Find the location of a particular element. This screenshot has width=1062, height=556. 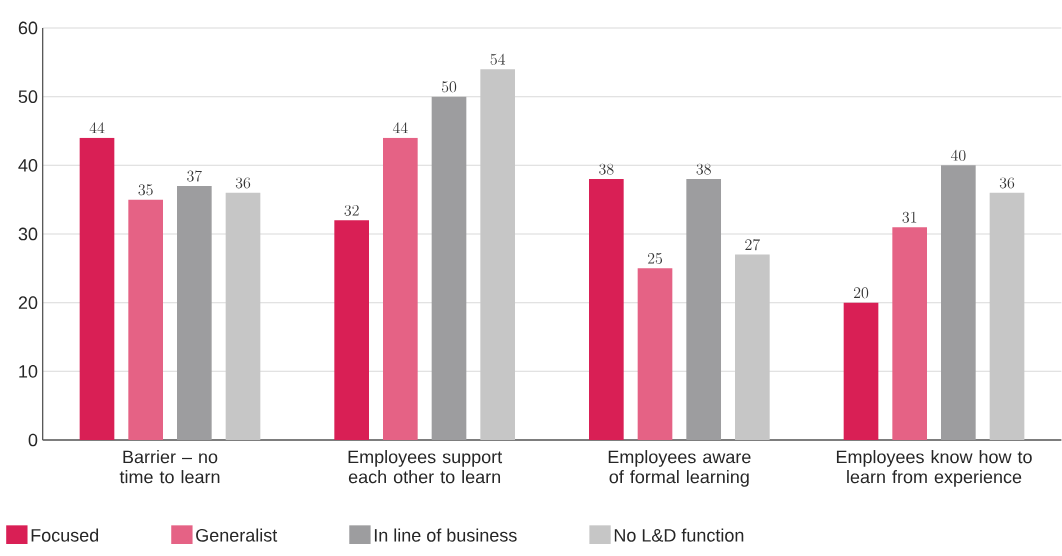

data-label: 27 is located at coordinates (752, 245).